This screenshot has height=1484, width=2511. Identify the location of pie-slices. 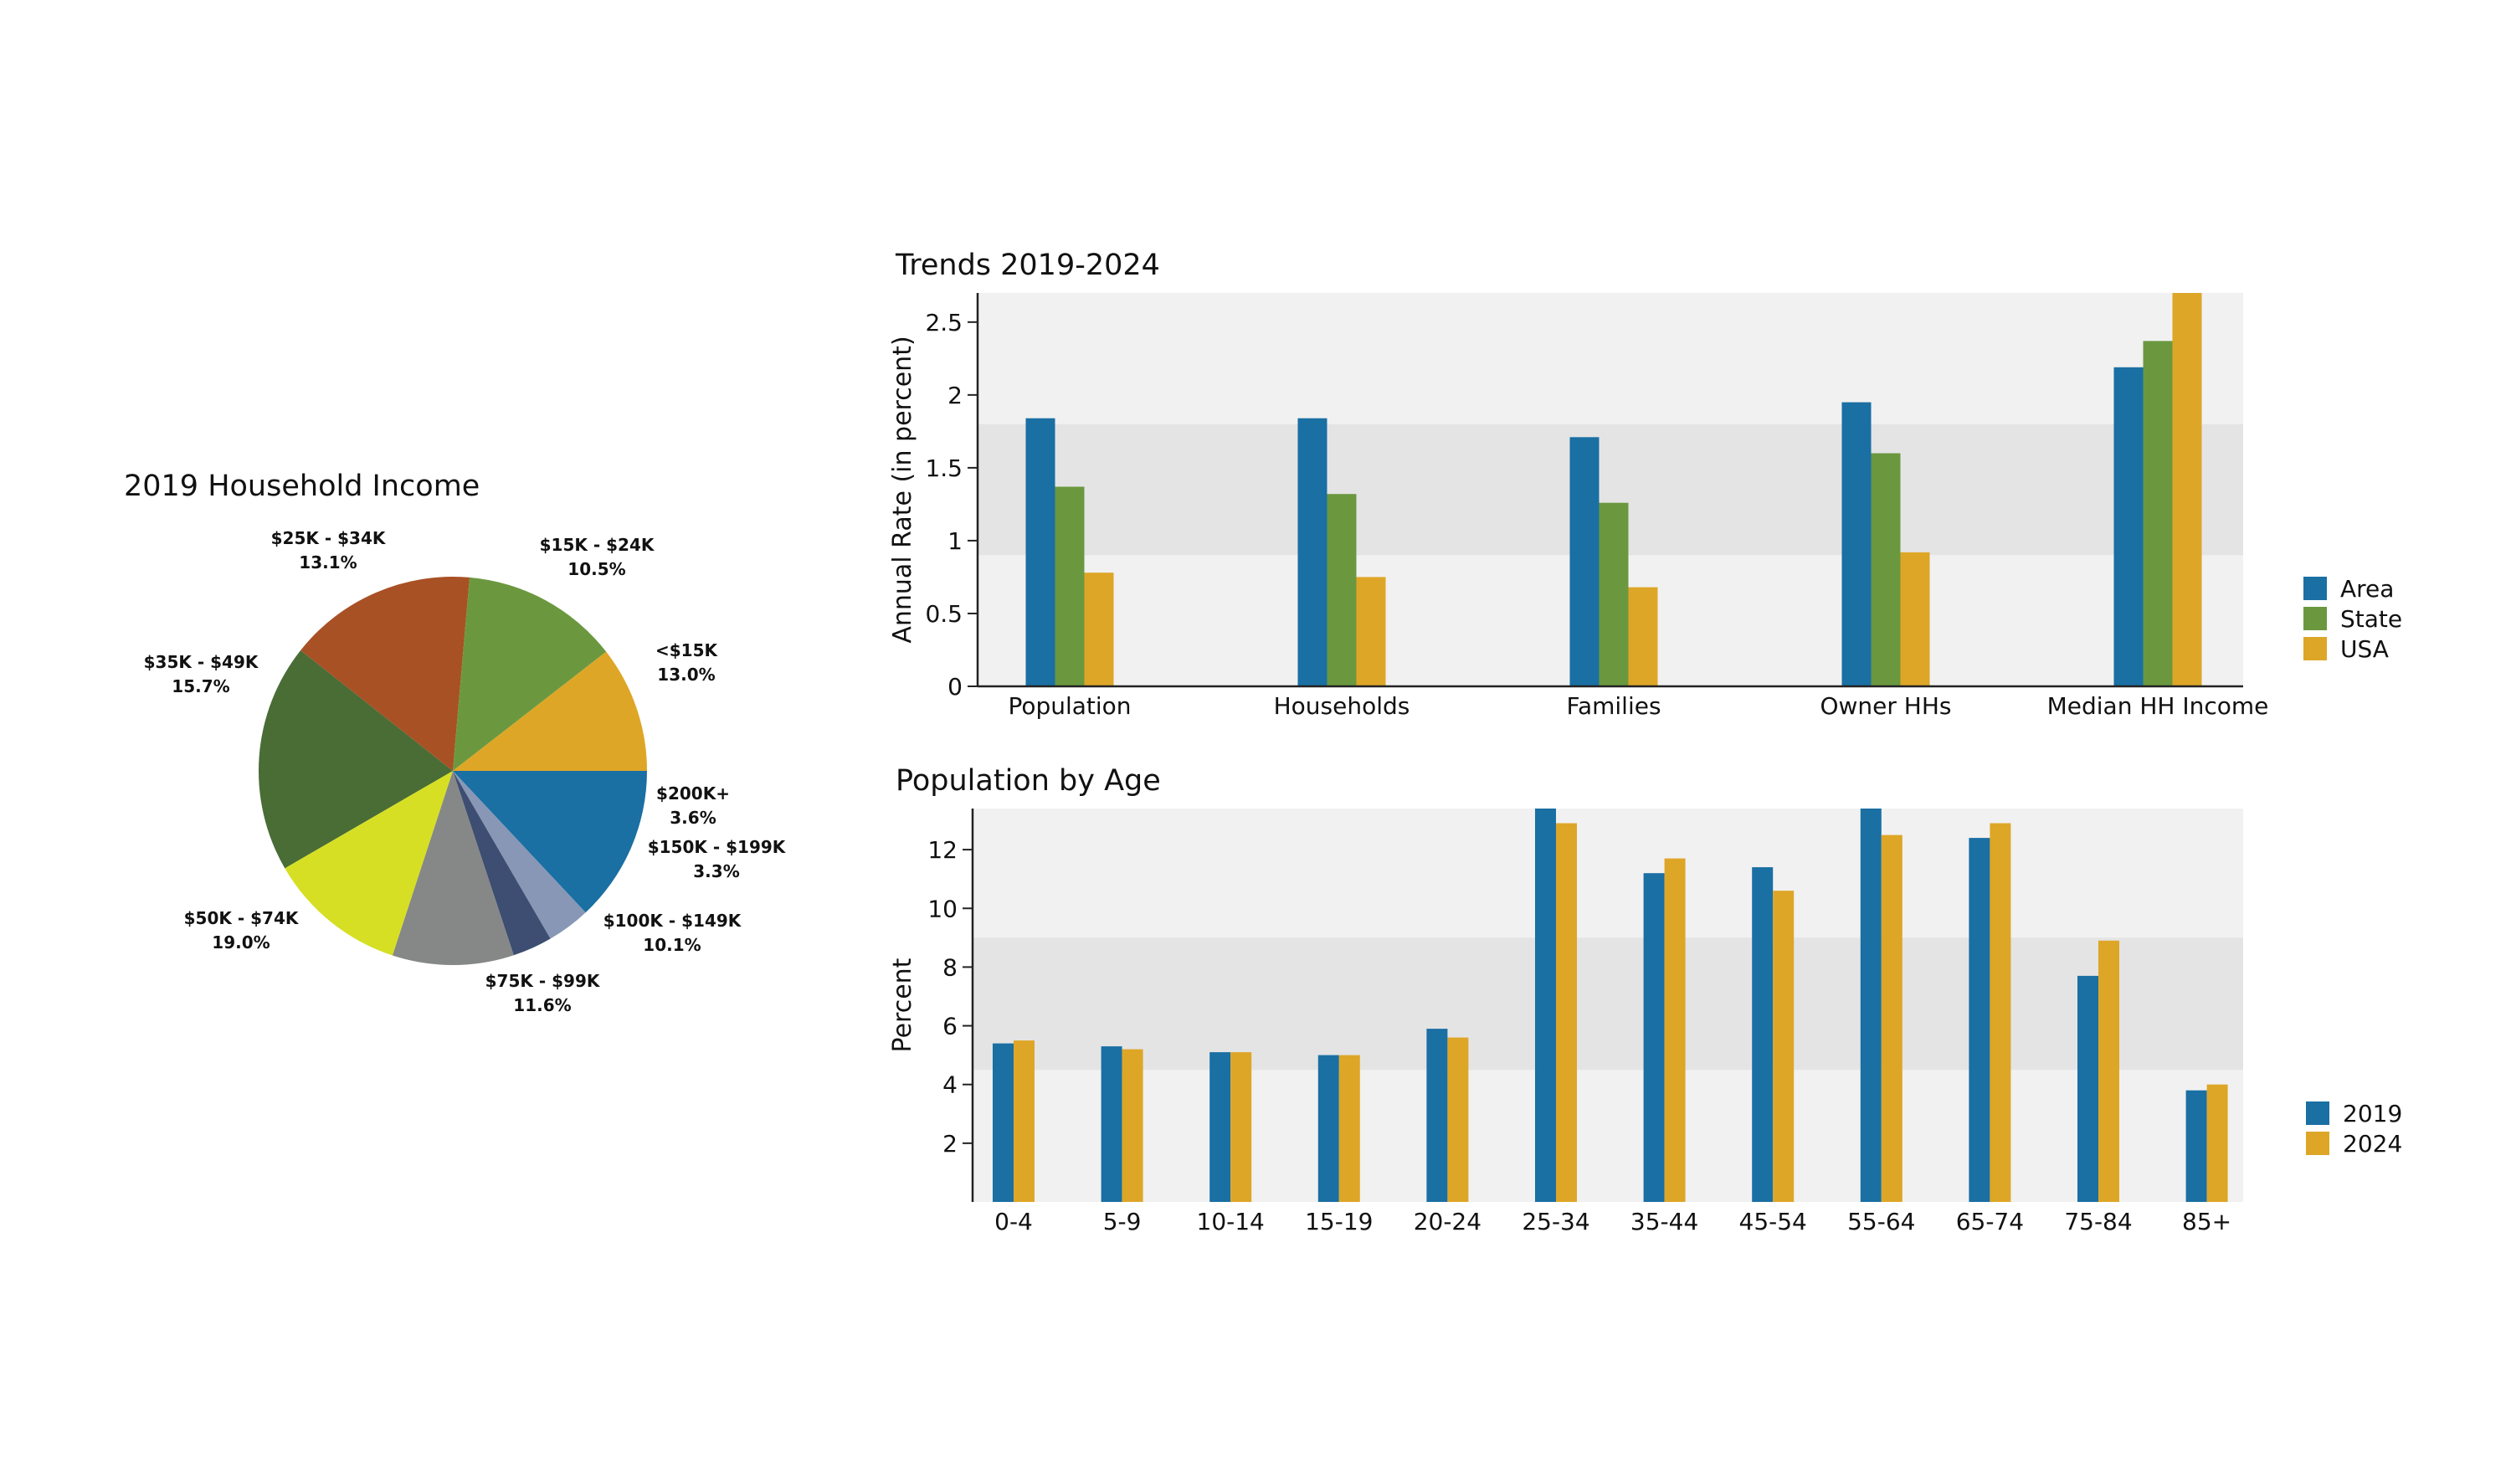
(452, 771).